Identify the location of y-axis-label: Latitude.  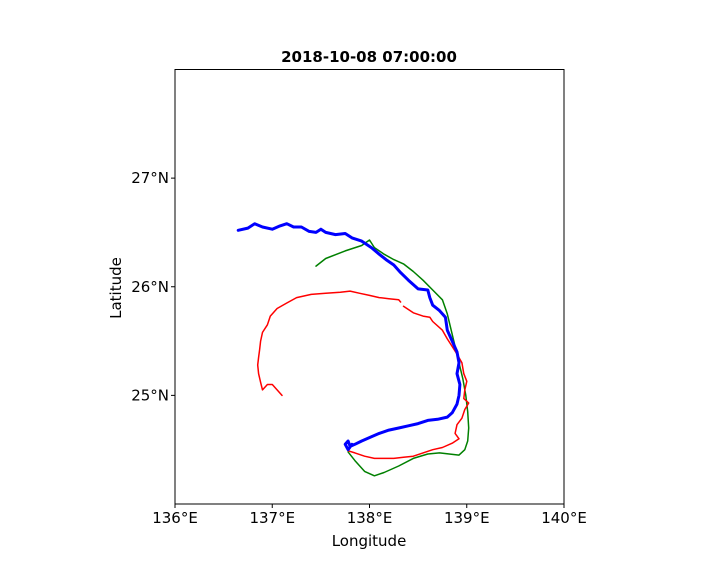
(116, 288).